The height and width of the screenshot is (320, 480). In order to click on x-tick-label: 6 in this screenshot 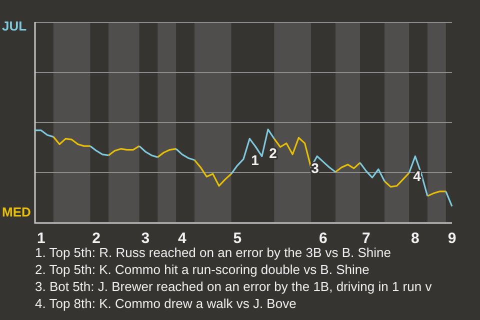, I will do `click(323, 239)`.